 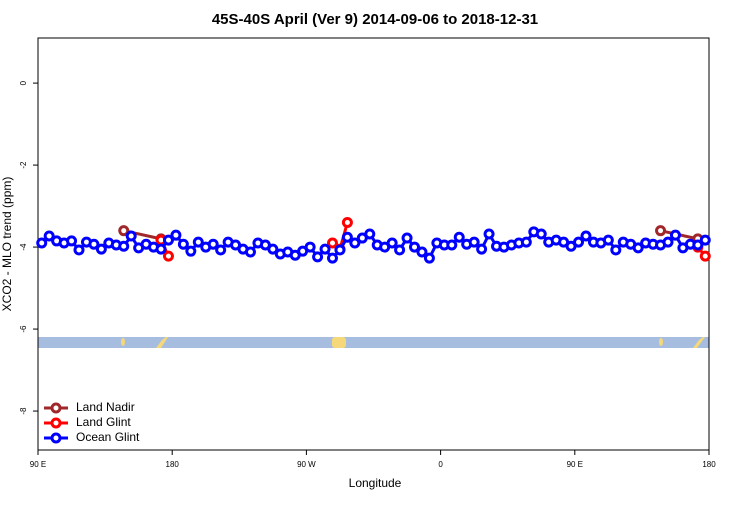 What do you see at coordinates (105, 407) in the screenshot?
I see `legend-label: Land Nadir` at bounding box center [105, 407].